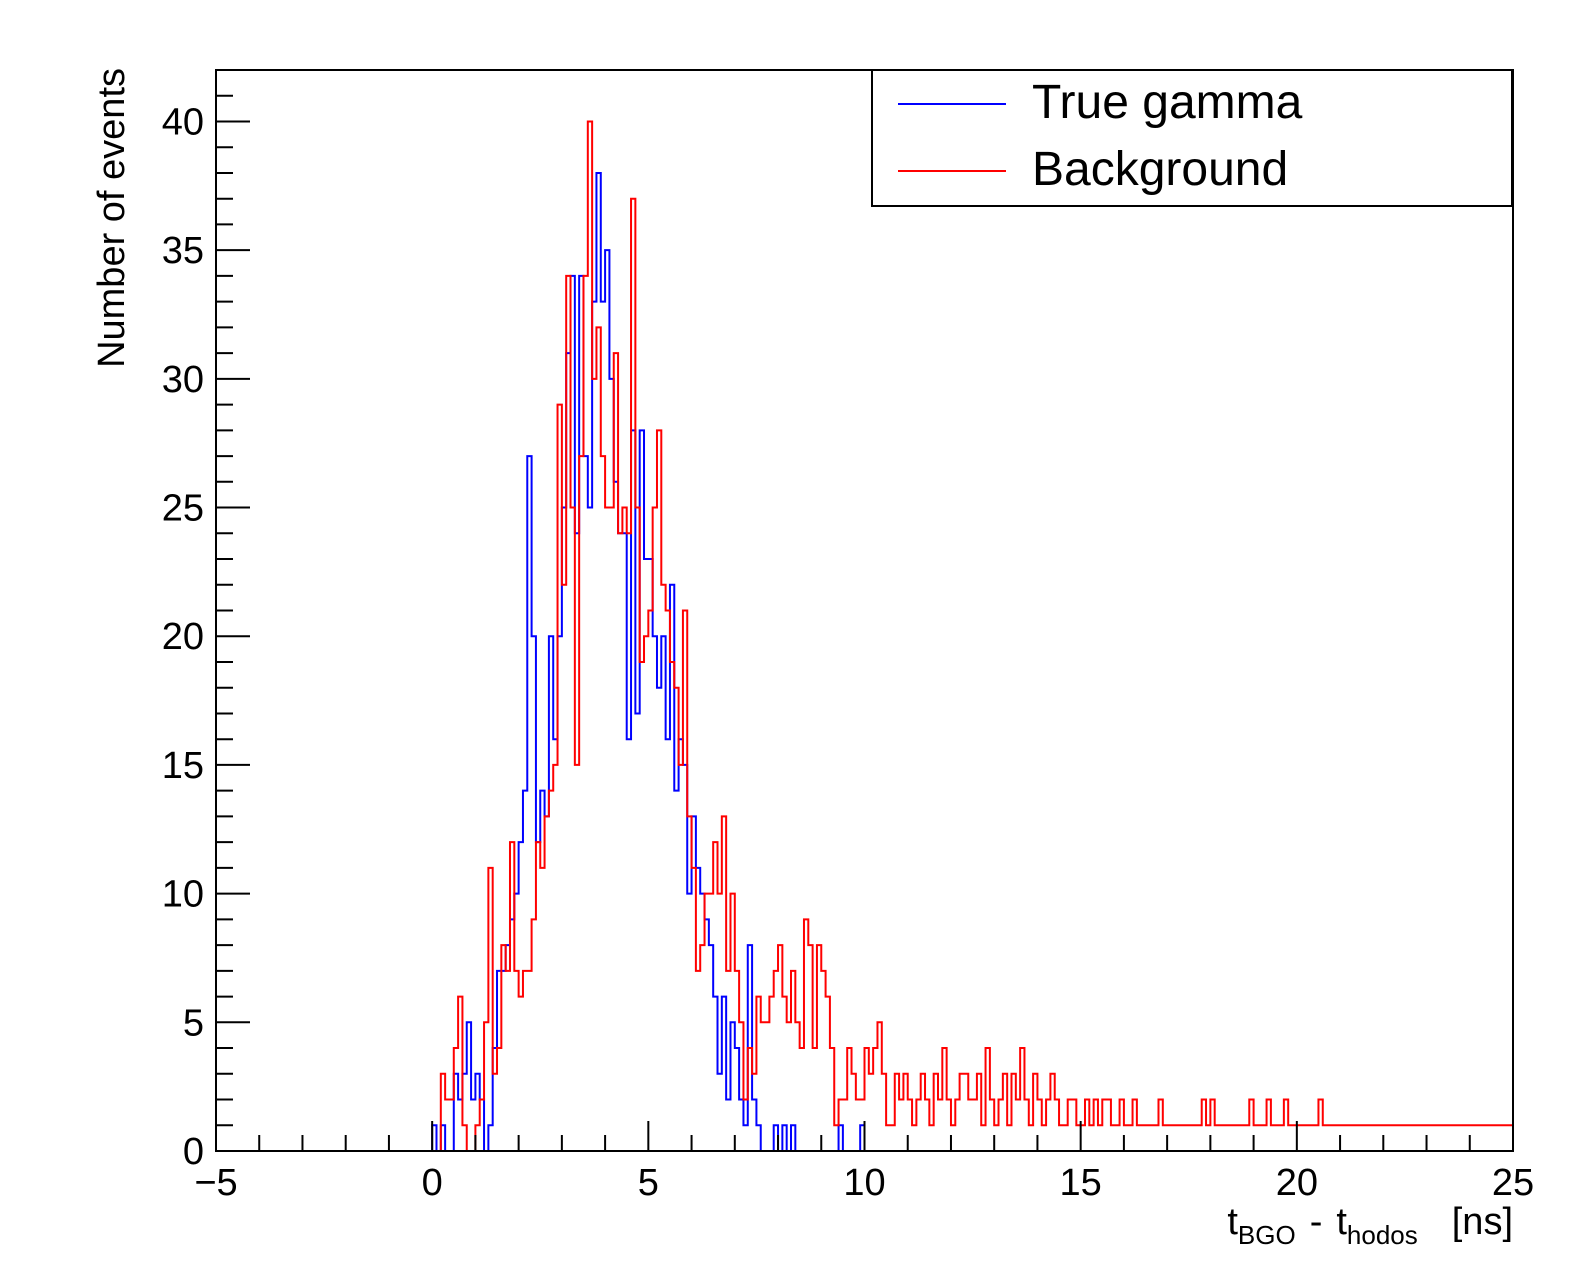  Describe the element at coordinates (112, 218) in the screenshot. I see `y-axis-title: Number of events` at that location.